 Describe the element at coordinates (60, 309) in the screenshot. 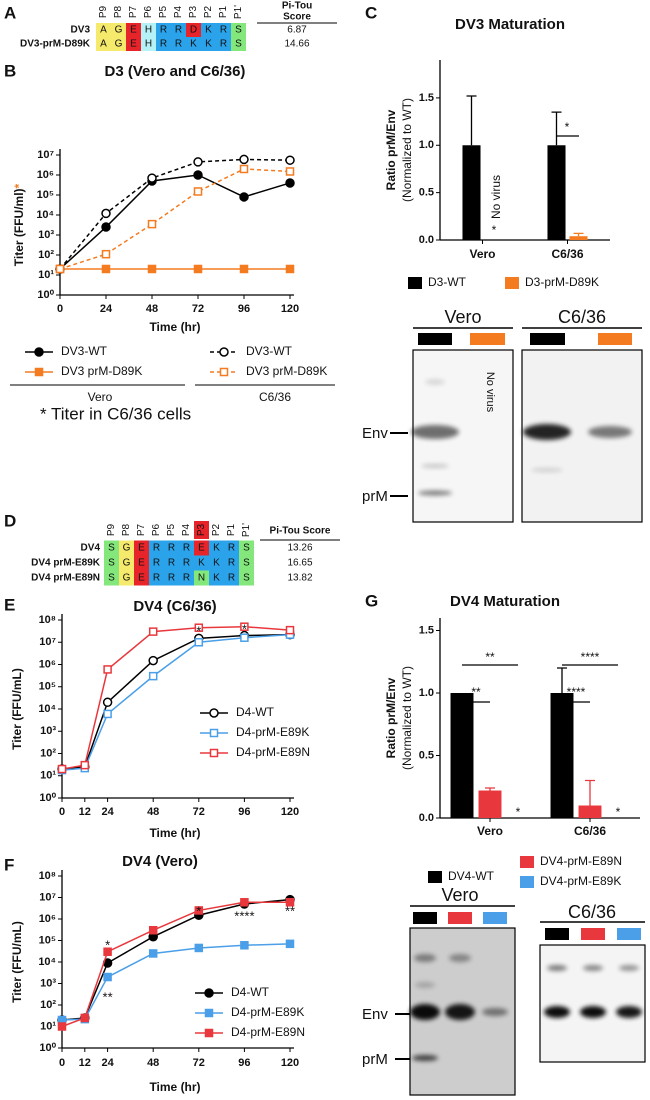

I see `x-tick-label: 0` at that location.